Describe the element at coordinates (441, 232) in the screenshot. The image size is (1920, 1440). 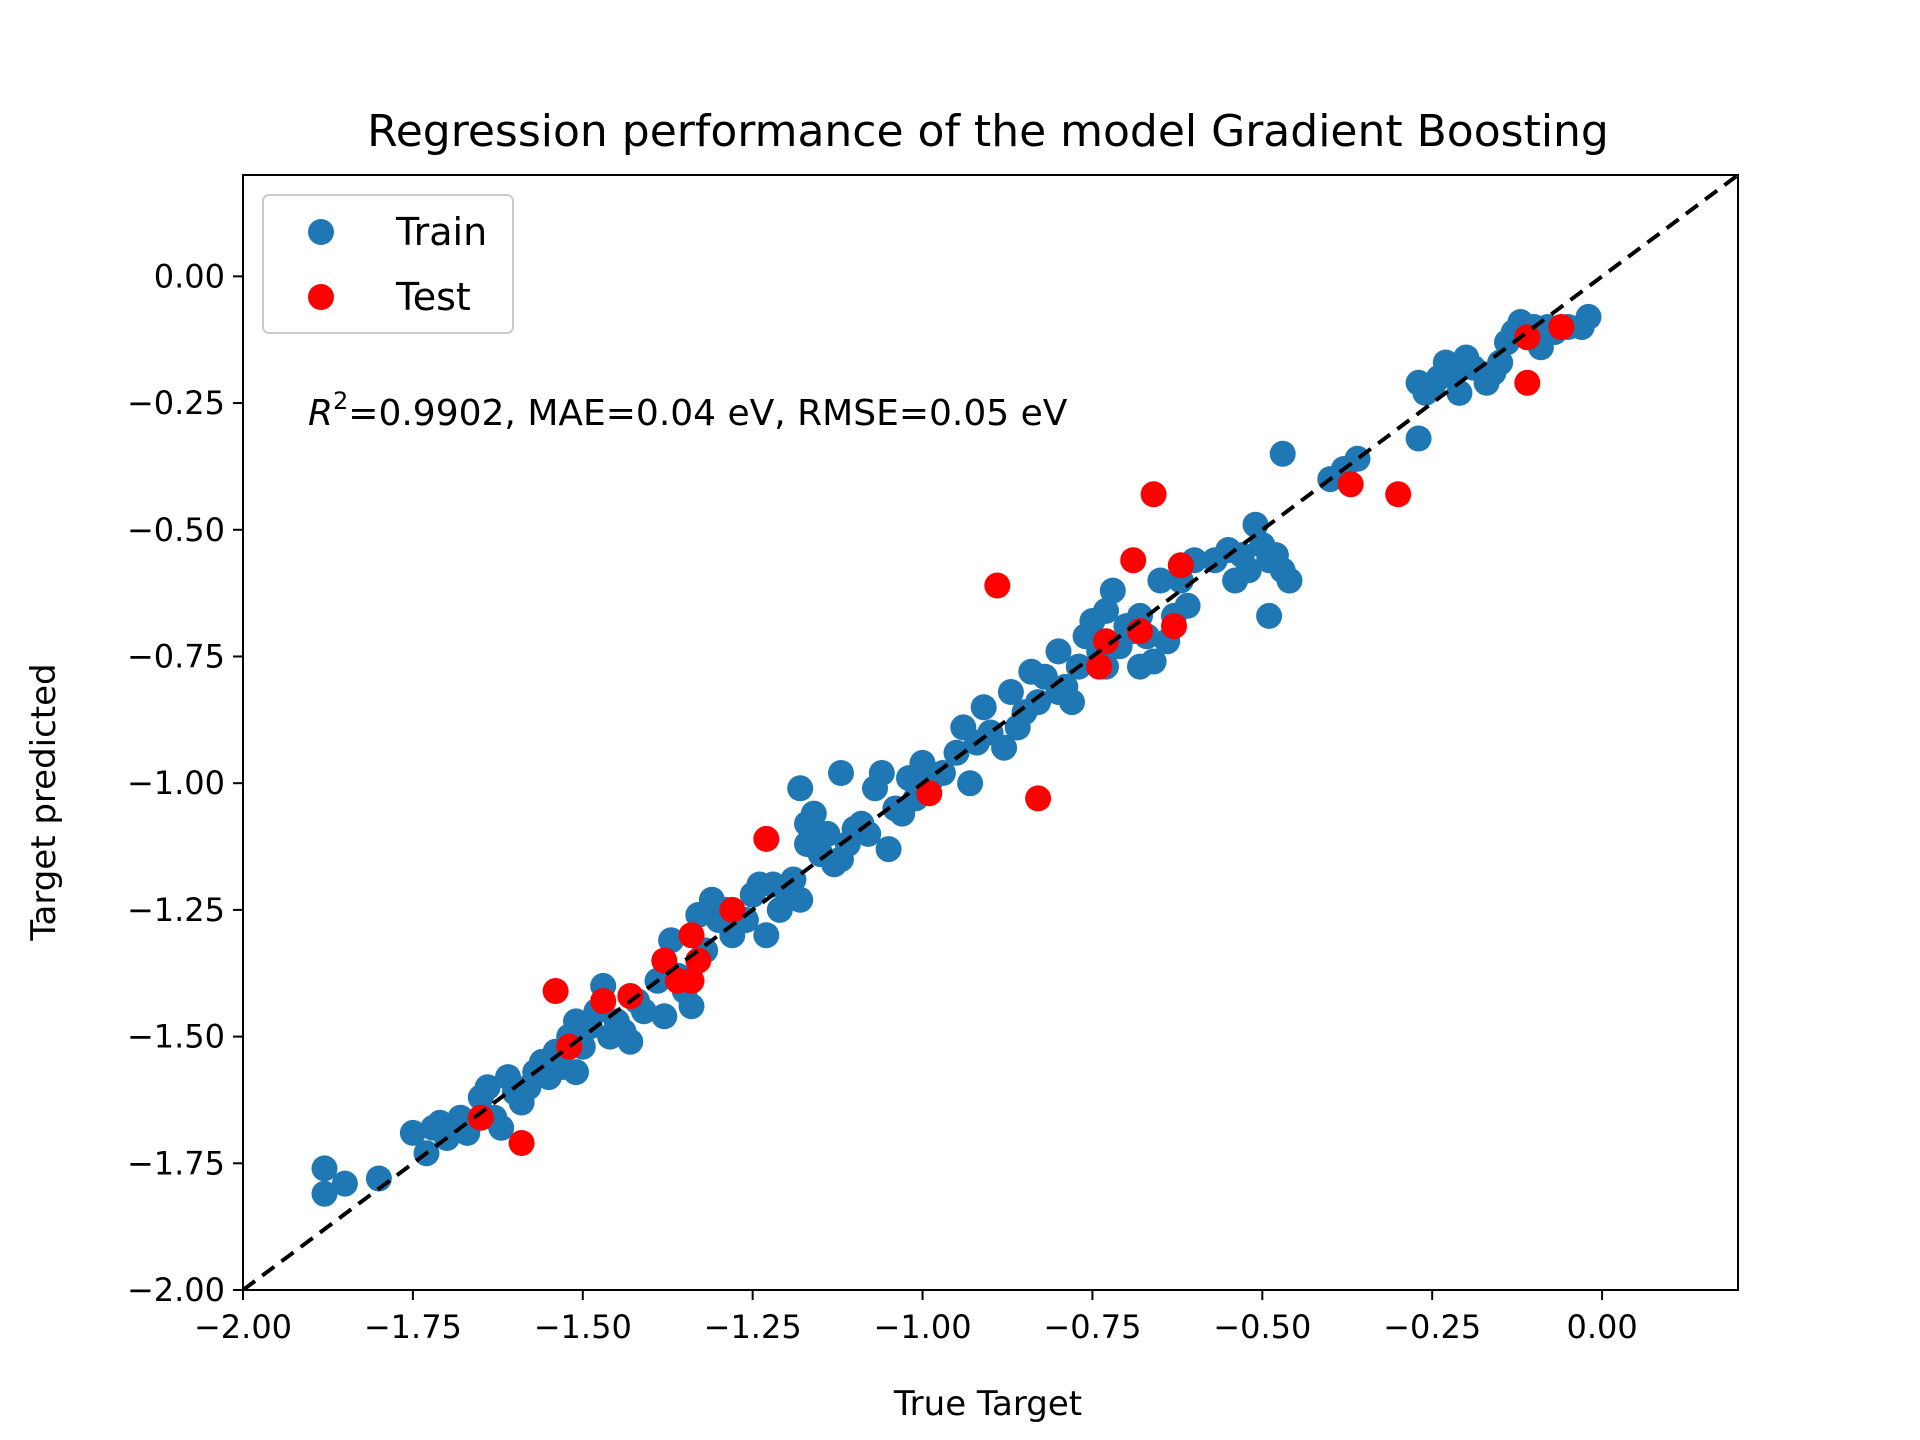
I see `legend-train-label: Train` at that location.